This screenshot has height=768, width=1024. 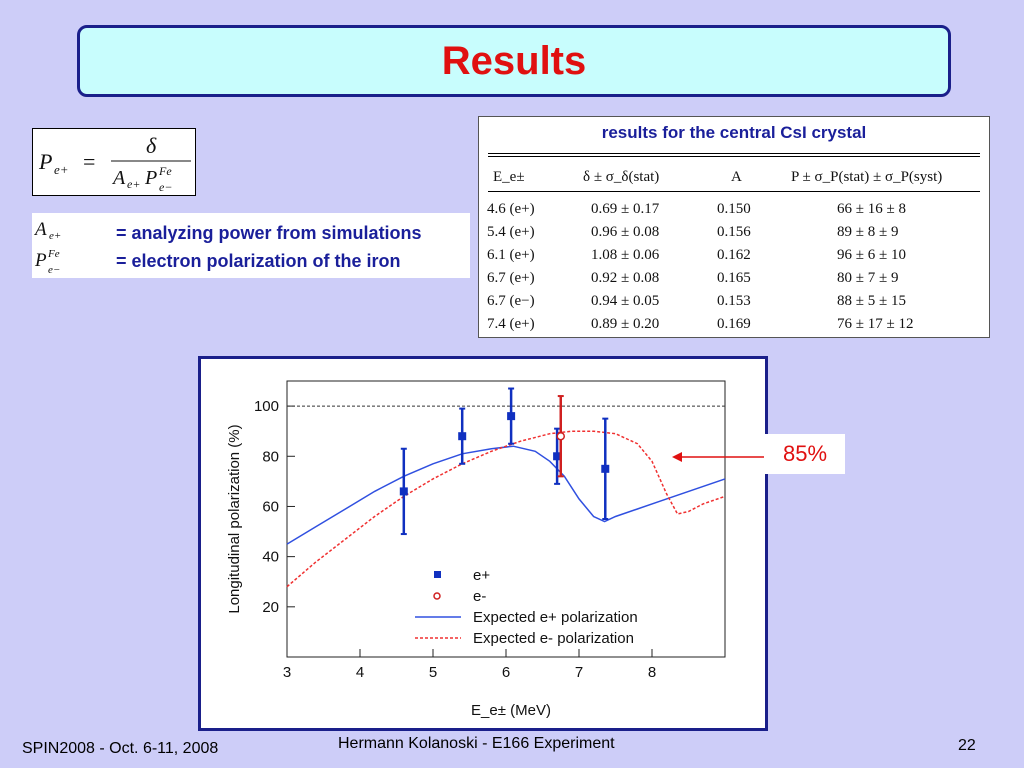 What do you see at coordinates (868, 278) in the screenshot?
I see `table-cell: 80 ± 7 ± 9` at bounding box center [868, 278].